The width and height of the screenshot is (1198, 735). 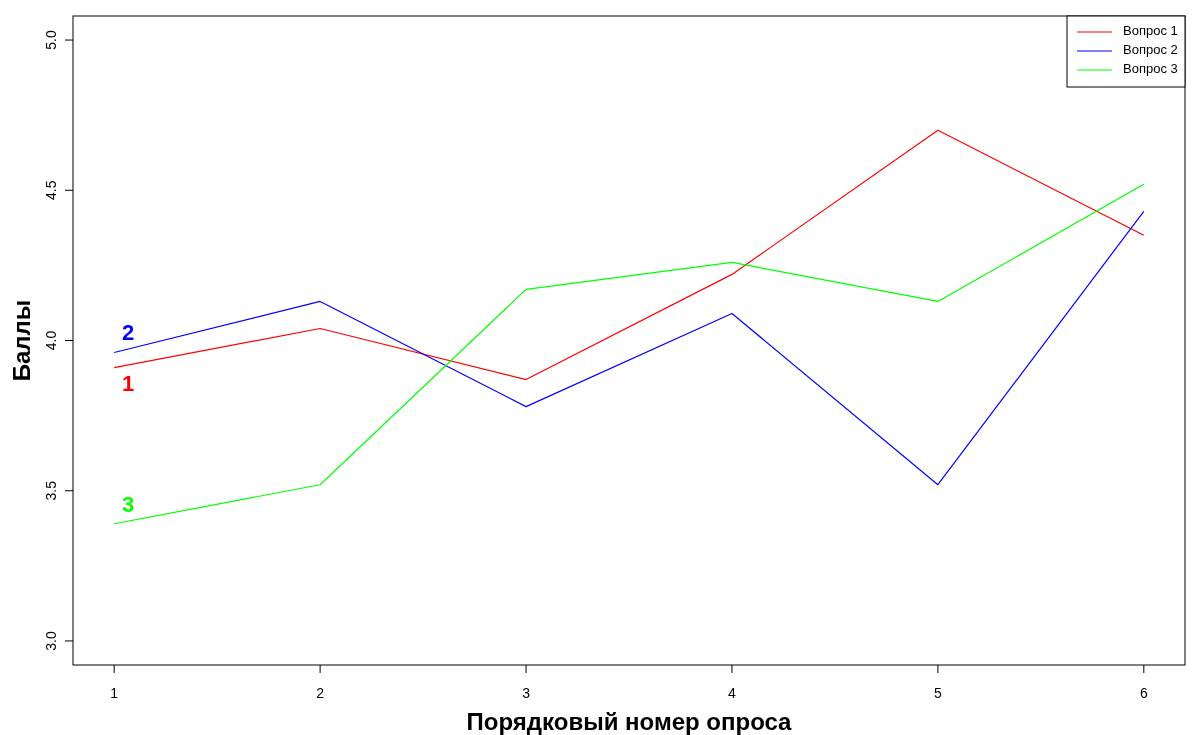 I want to click on annotation: 3, so click(x=128, y=504).